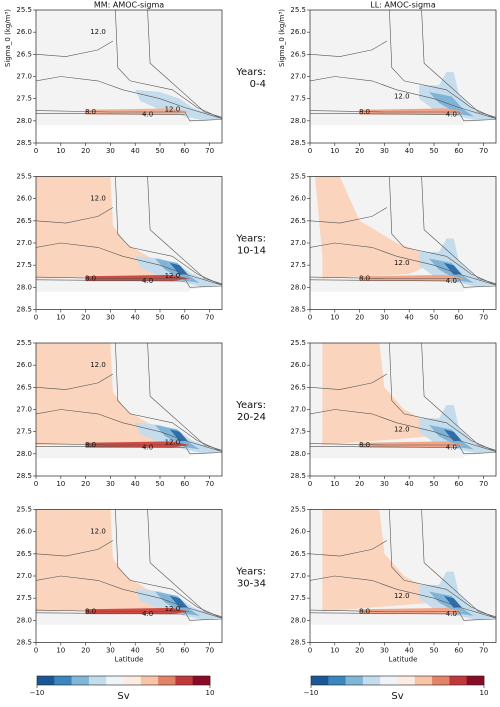  Describe the element at coordinates (384, 318) in the screenshot. I see `x-tick-label: 30` at that location.